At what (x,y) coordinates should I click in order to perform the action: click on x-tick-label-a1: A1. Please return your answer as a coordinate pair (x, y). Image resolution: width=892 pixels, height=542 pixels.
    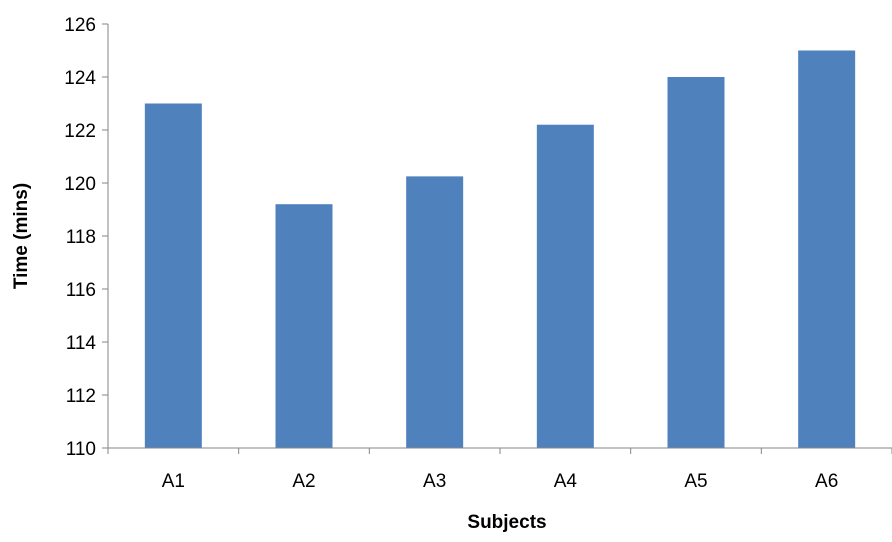
    Looking at the image, I should click on (173, 481).